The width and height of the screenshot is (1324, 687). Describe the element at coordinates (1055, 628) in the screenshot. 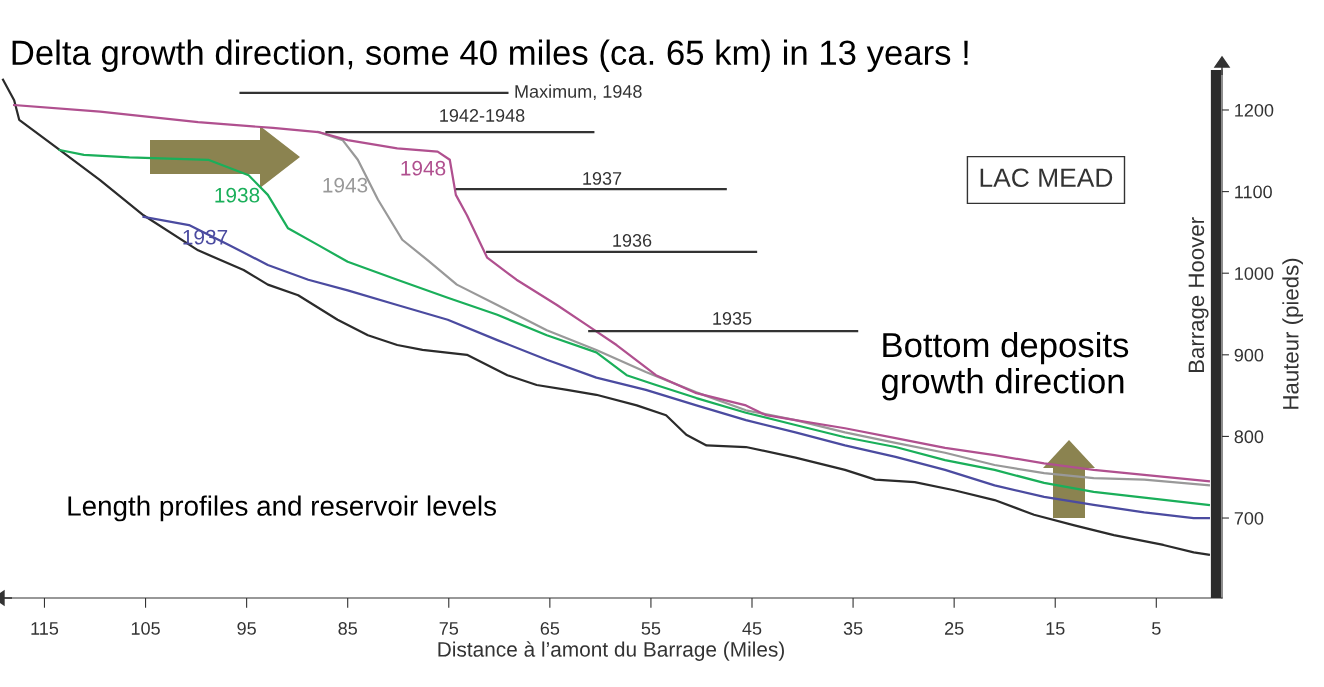

I see `x-tick-label: 15` at that location.